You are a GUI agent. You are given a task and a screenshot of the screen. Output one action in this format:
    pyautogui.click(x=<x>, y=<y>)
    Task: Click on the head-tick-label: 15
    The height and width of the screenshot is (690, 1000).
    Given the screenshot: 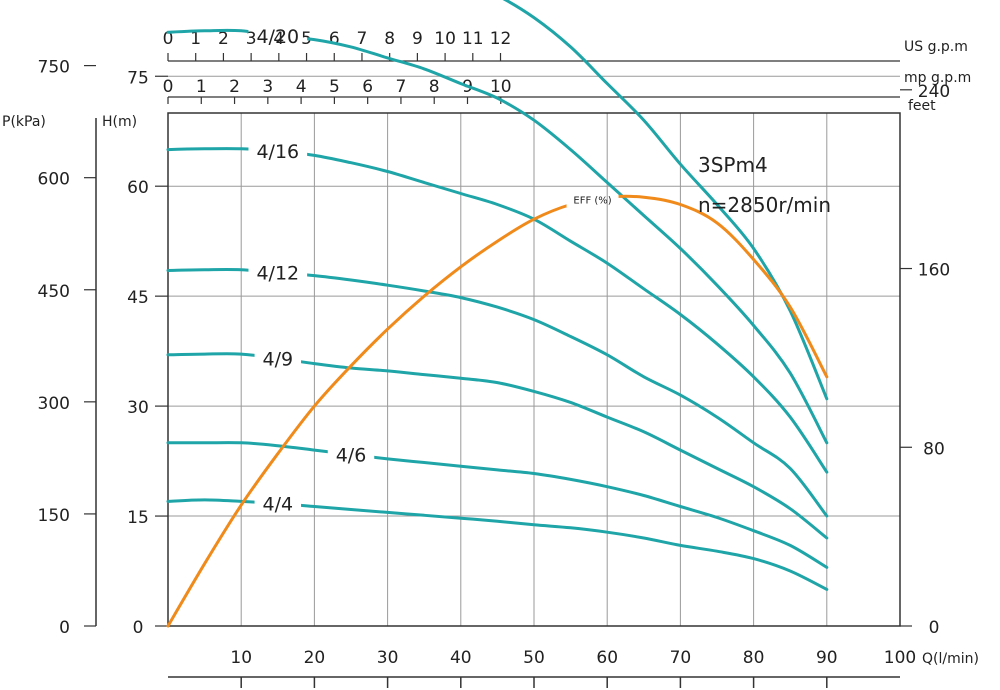 What is the action you would take?
    pyautogui.click(x=138, y=518)
    